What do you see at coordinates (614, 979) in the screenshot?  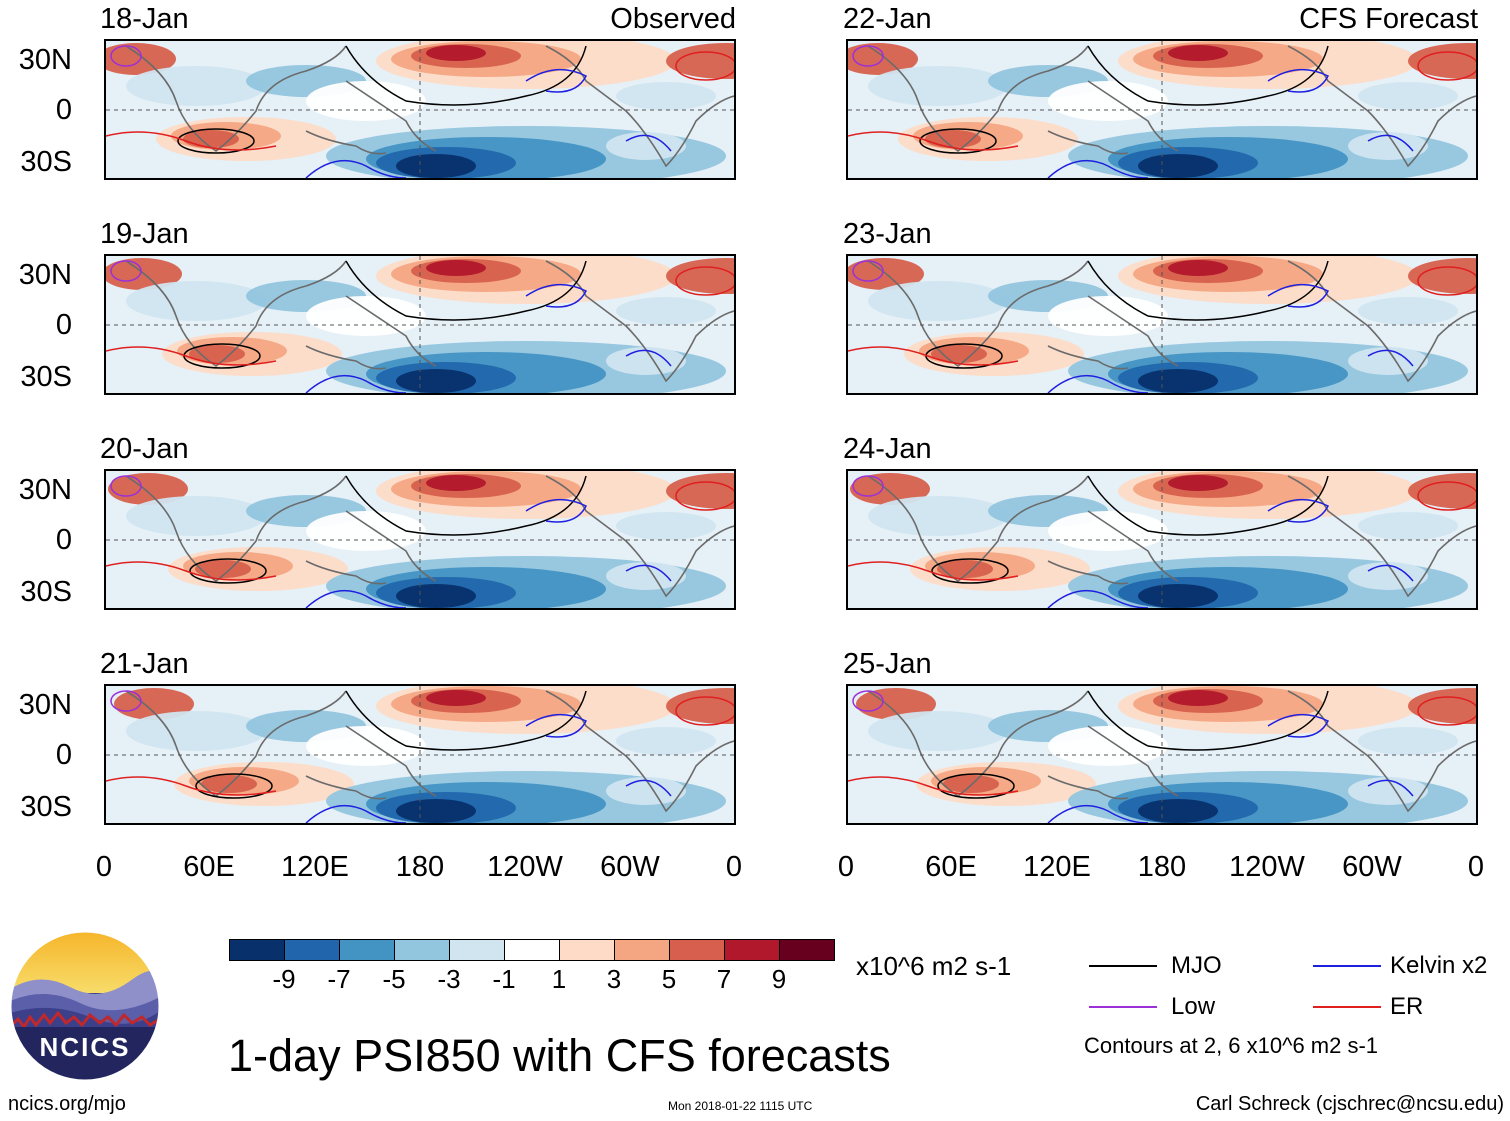 I see `colorbar-tick-label: 3` at bounding box center [614, 979].